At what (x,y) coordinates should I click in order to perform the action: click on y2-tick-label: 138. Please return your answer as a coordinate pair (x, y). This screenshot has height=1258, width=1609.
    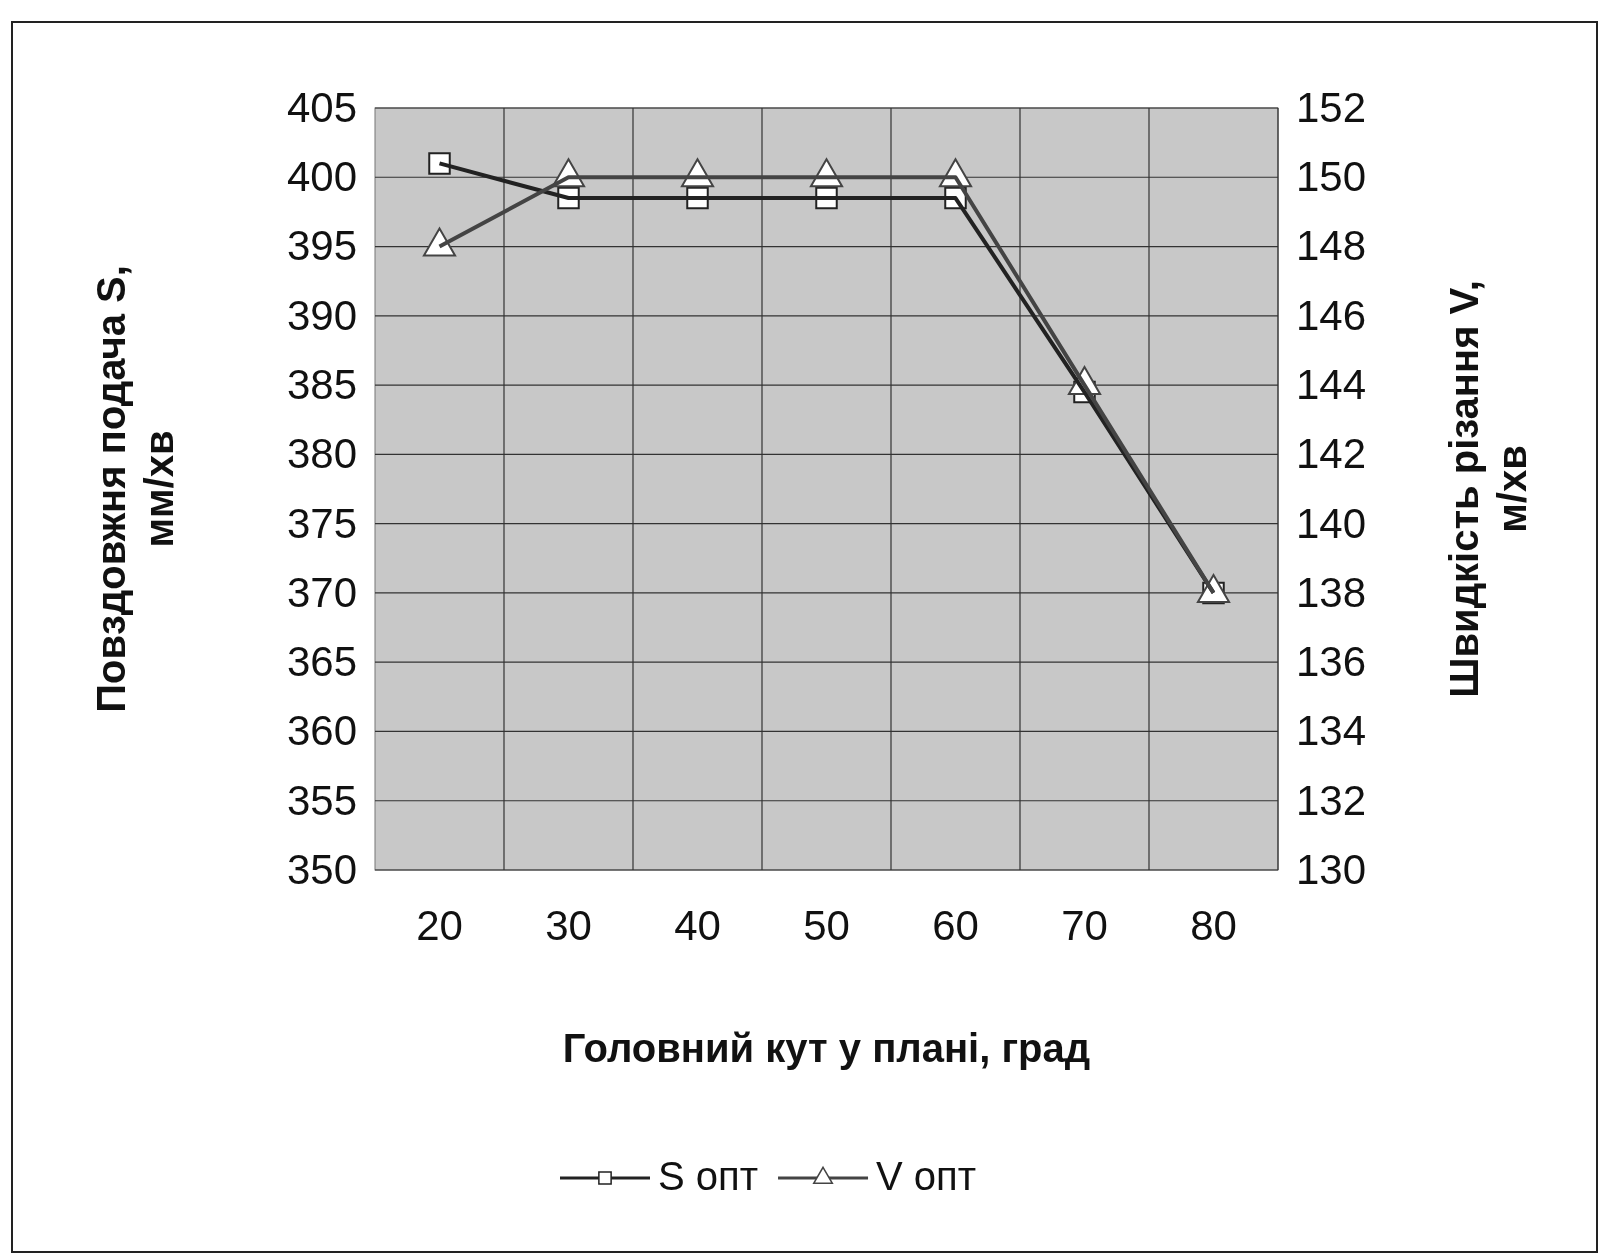
    Looking at the image, I should click on (1331, 592).